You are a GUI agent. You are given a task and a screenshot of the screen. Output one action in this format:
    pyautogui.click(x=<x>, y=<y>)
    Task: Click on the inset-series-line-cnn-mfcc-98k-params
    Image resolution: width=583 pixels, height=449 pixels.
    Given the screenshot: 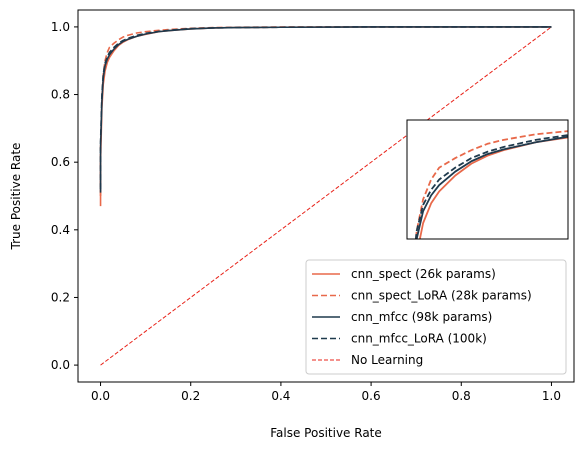 What is the action you would take?
    pyautogui.click(x=491, y=187)
    